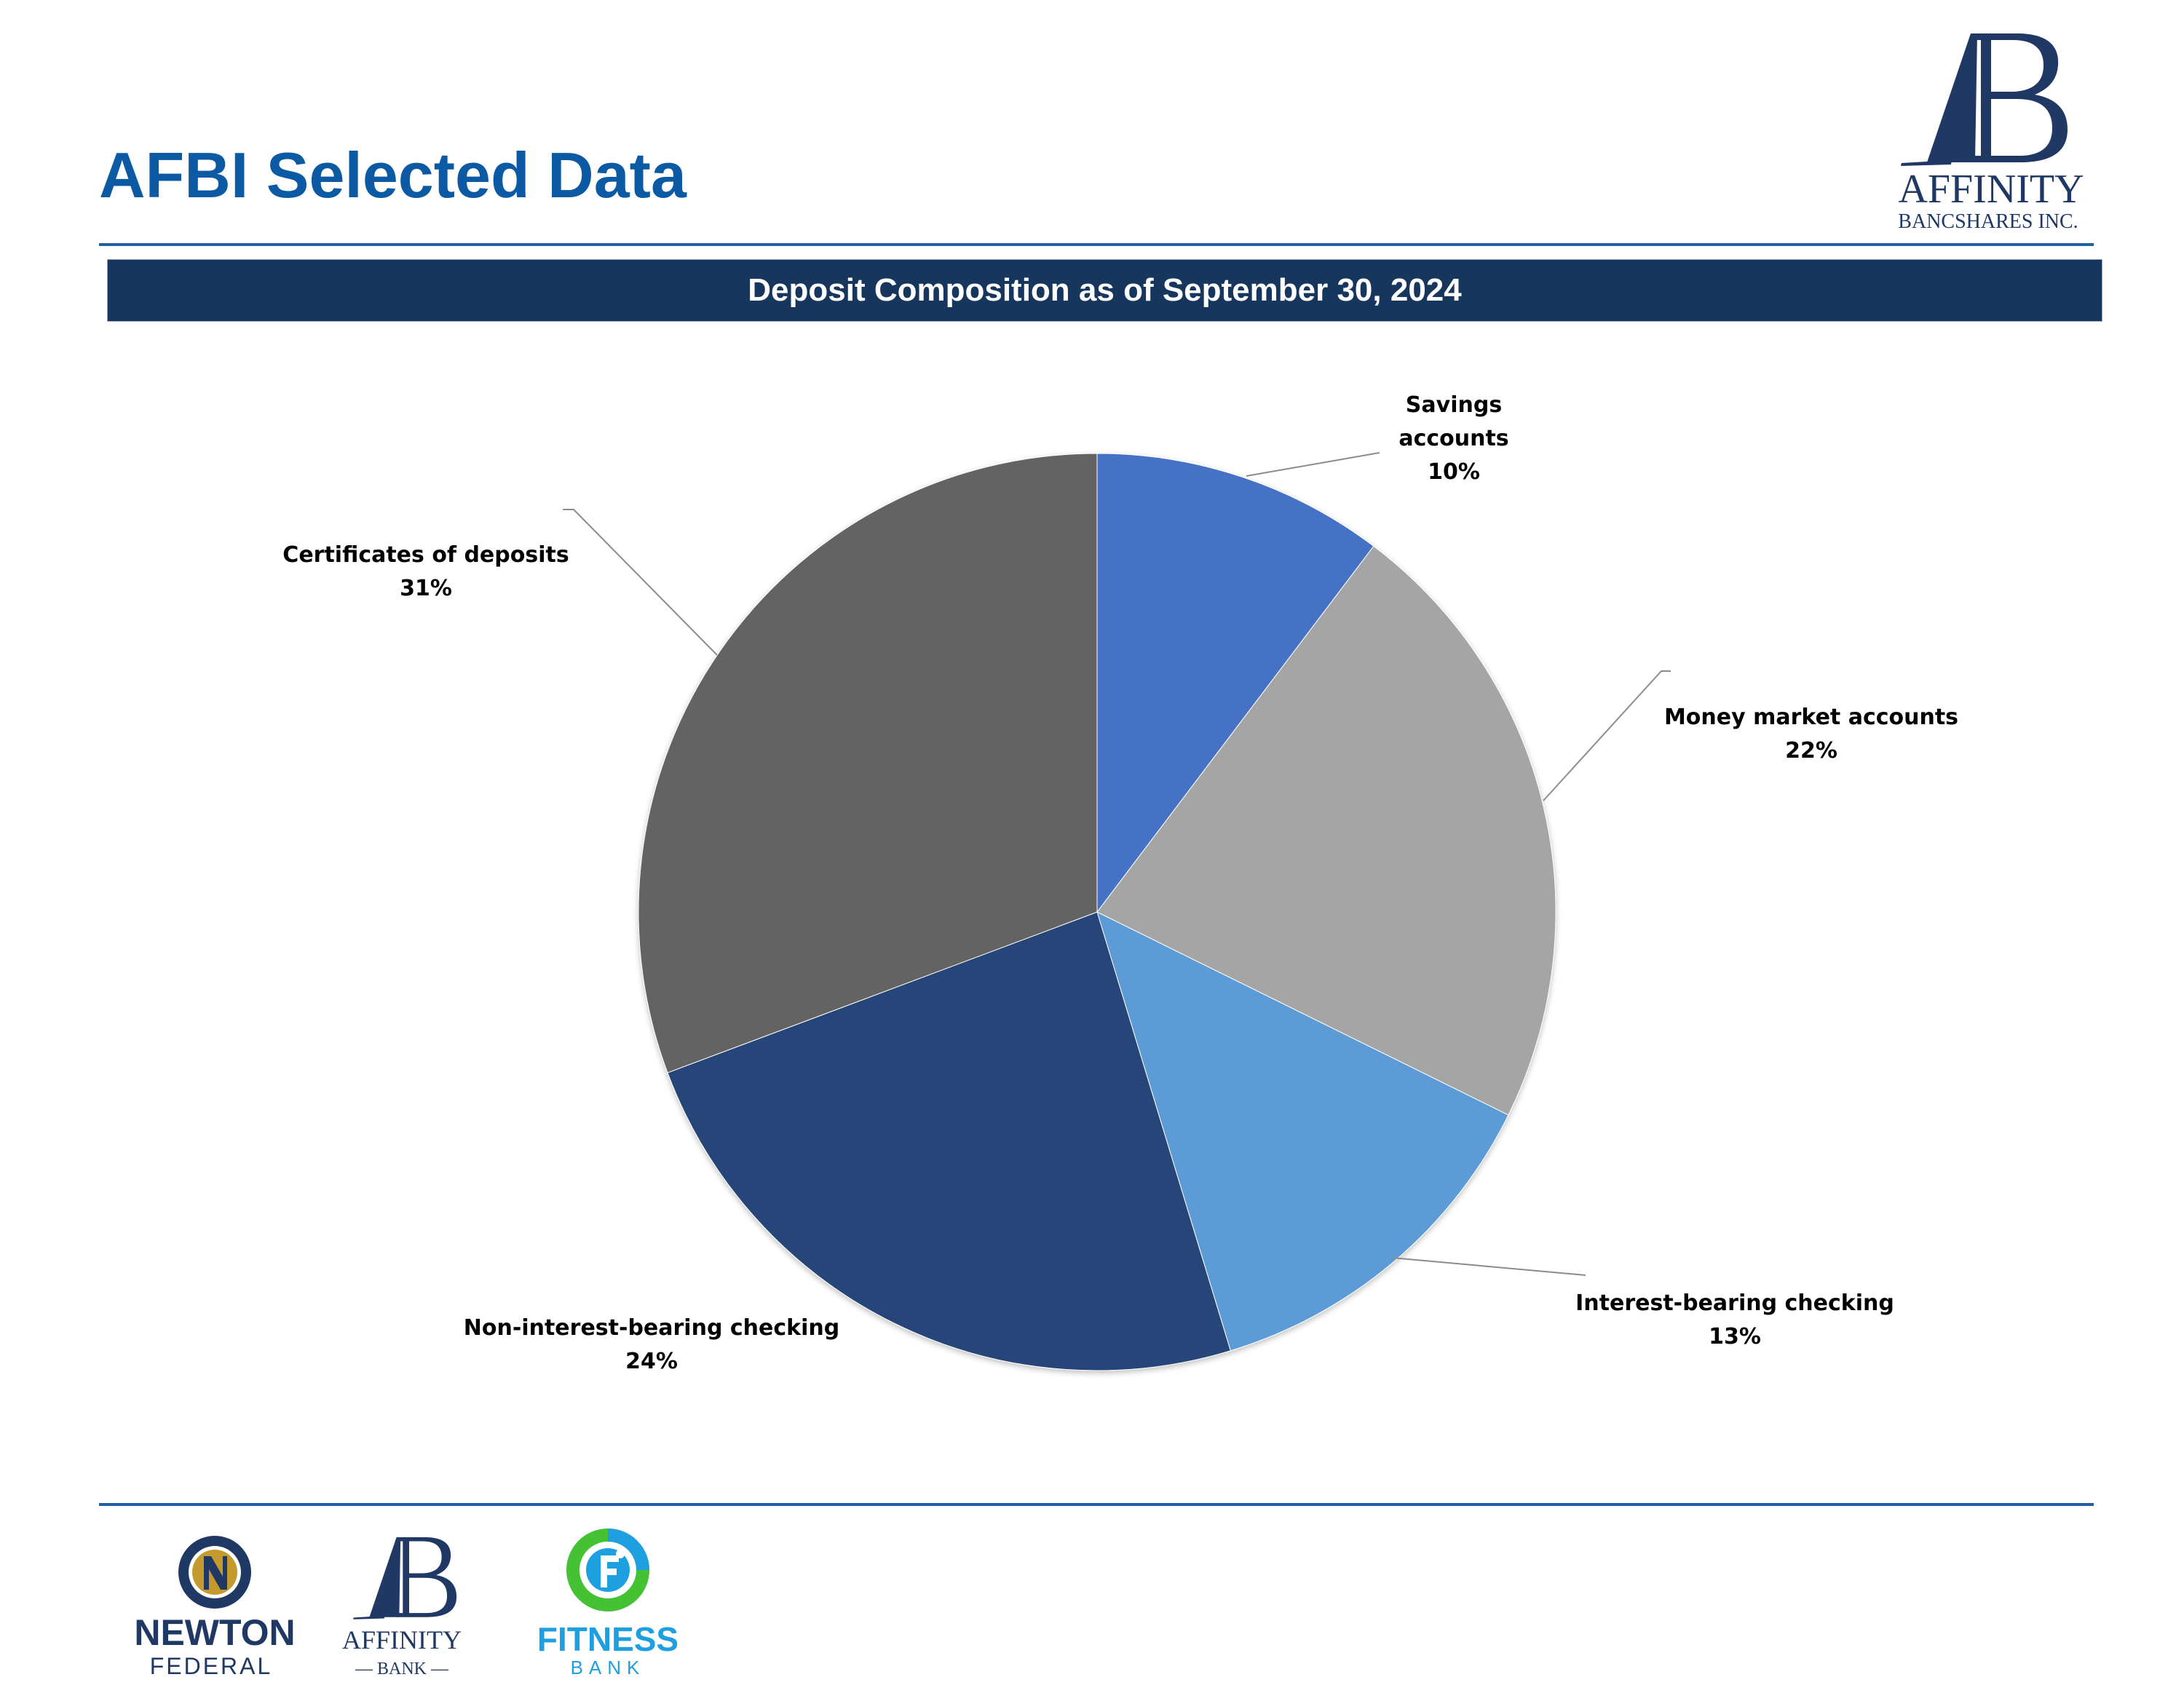 The image size is (2184, 1685). Describe the element at coordinates (215, 1607) in the screenshot. I see `newton-federal-logo: NEWTON FEDERAL` at that location.